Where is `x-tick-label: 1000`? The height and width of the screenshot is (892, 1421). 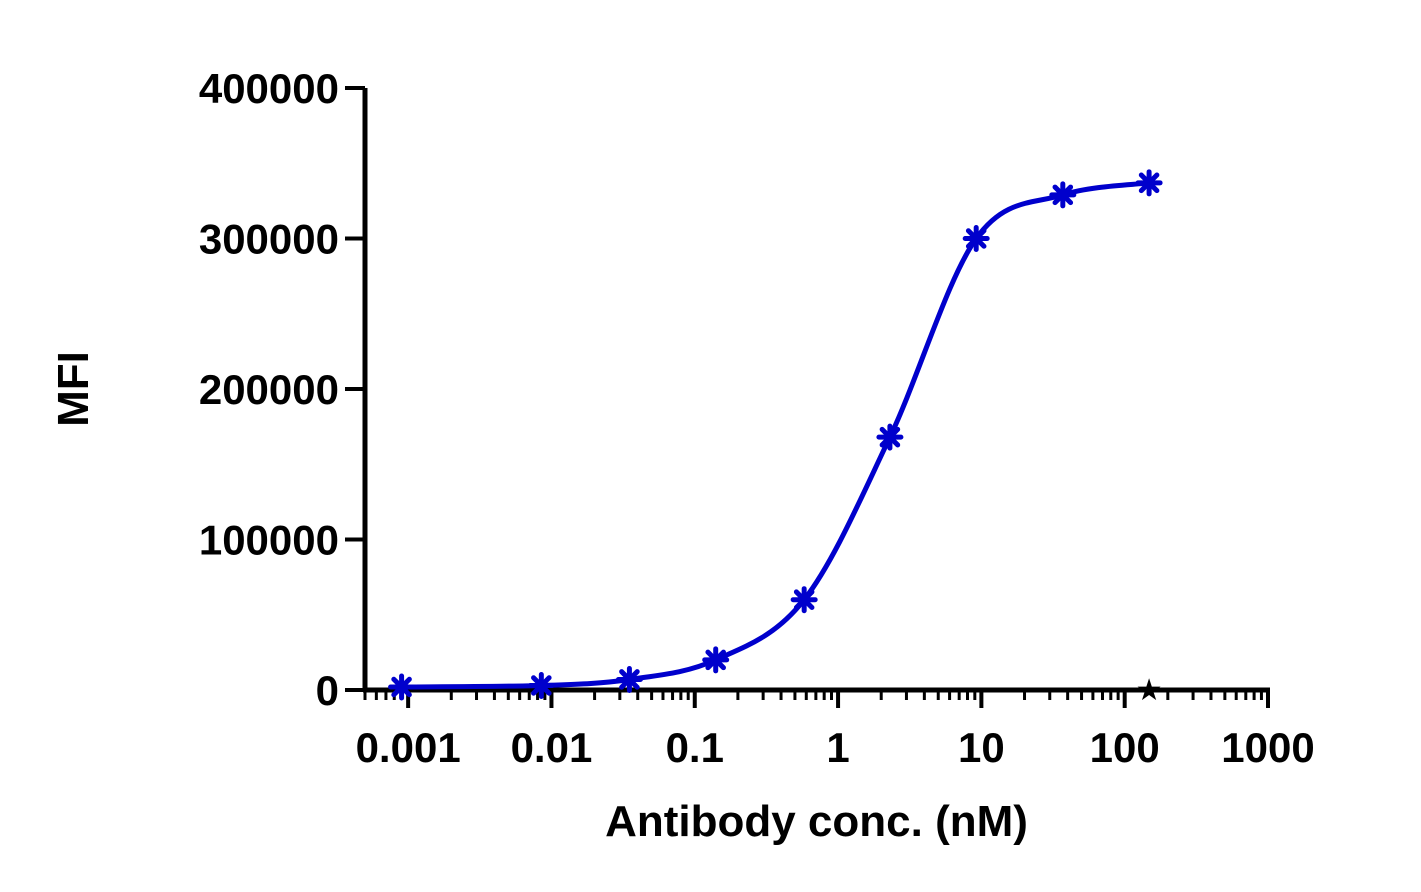
x-tick-label: 1000 is located at coordinates (1267, 747).